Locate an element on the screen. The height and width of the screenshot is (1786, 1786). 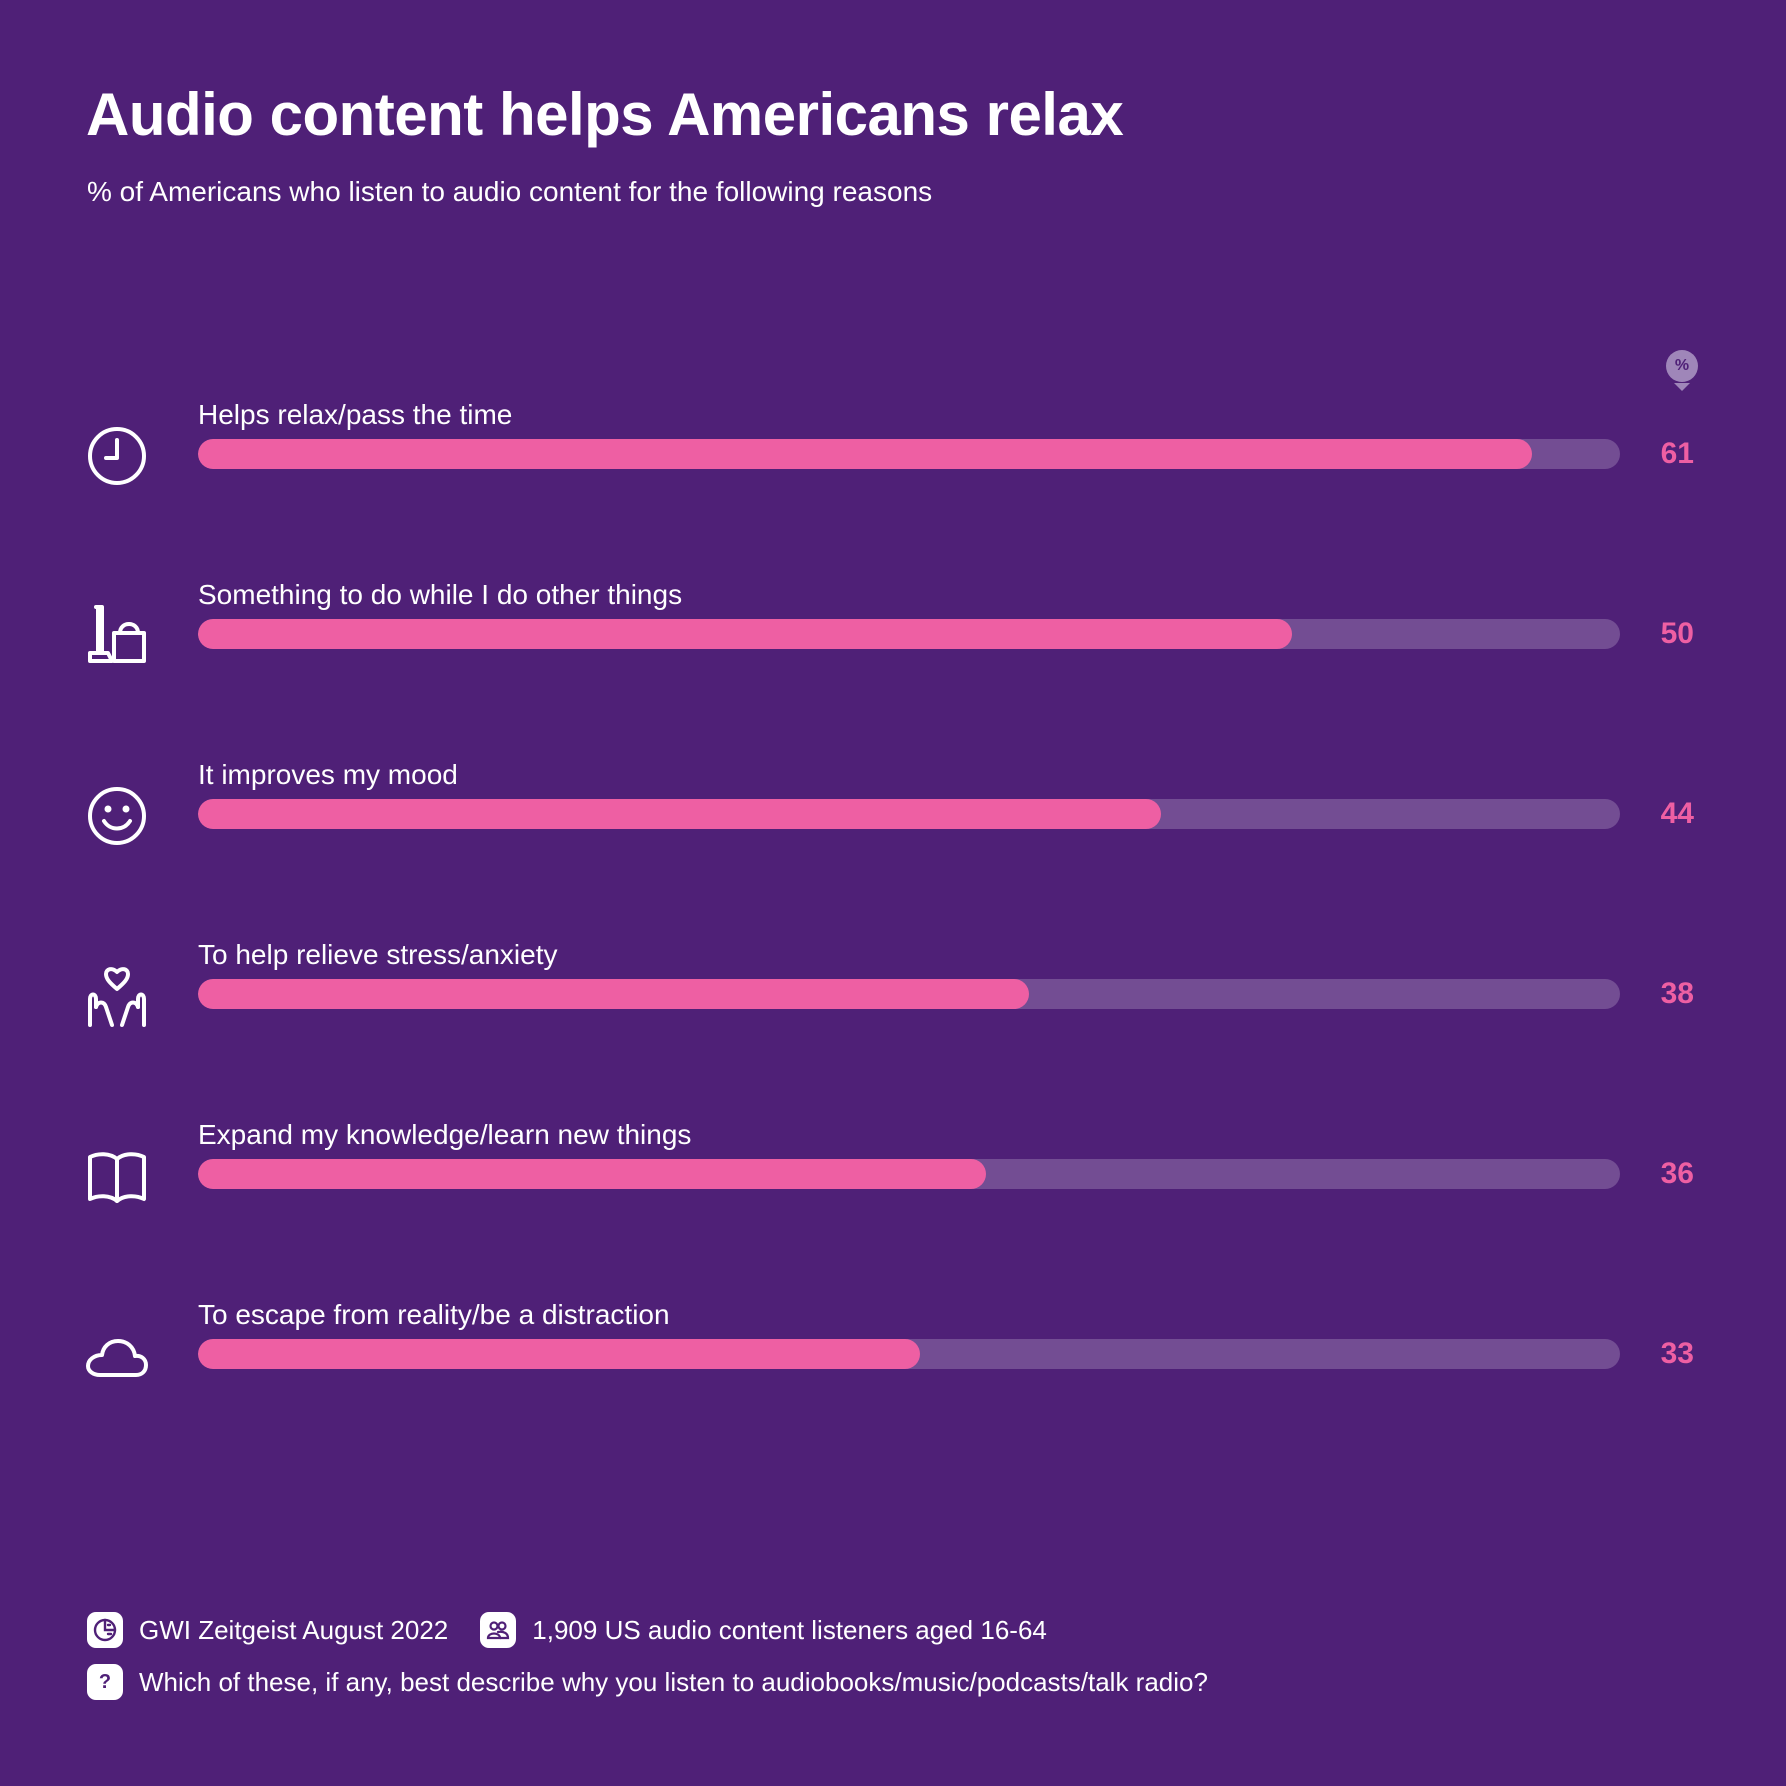
bar-row: It improves my mood 44 is located at coordinates (893, 819).